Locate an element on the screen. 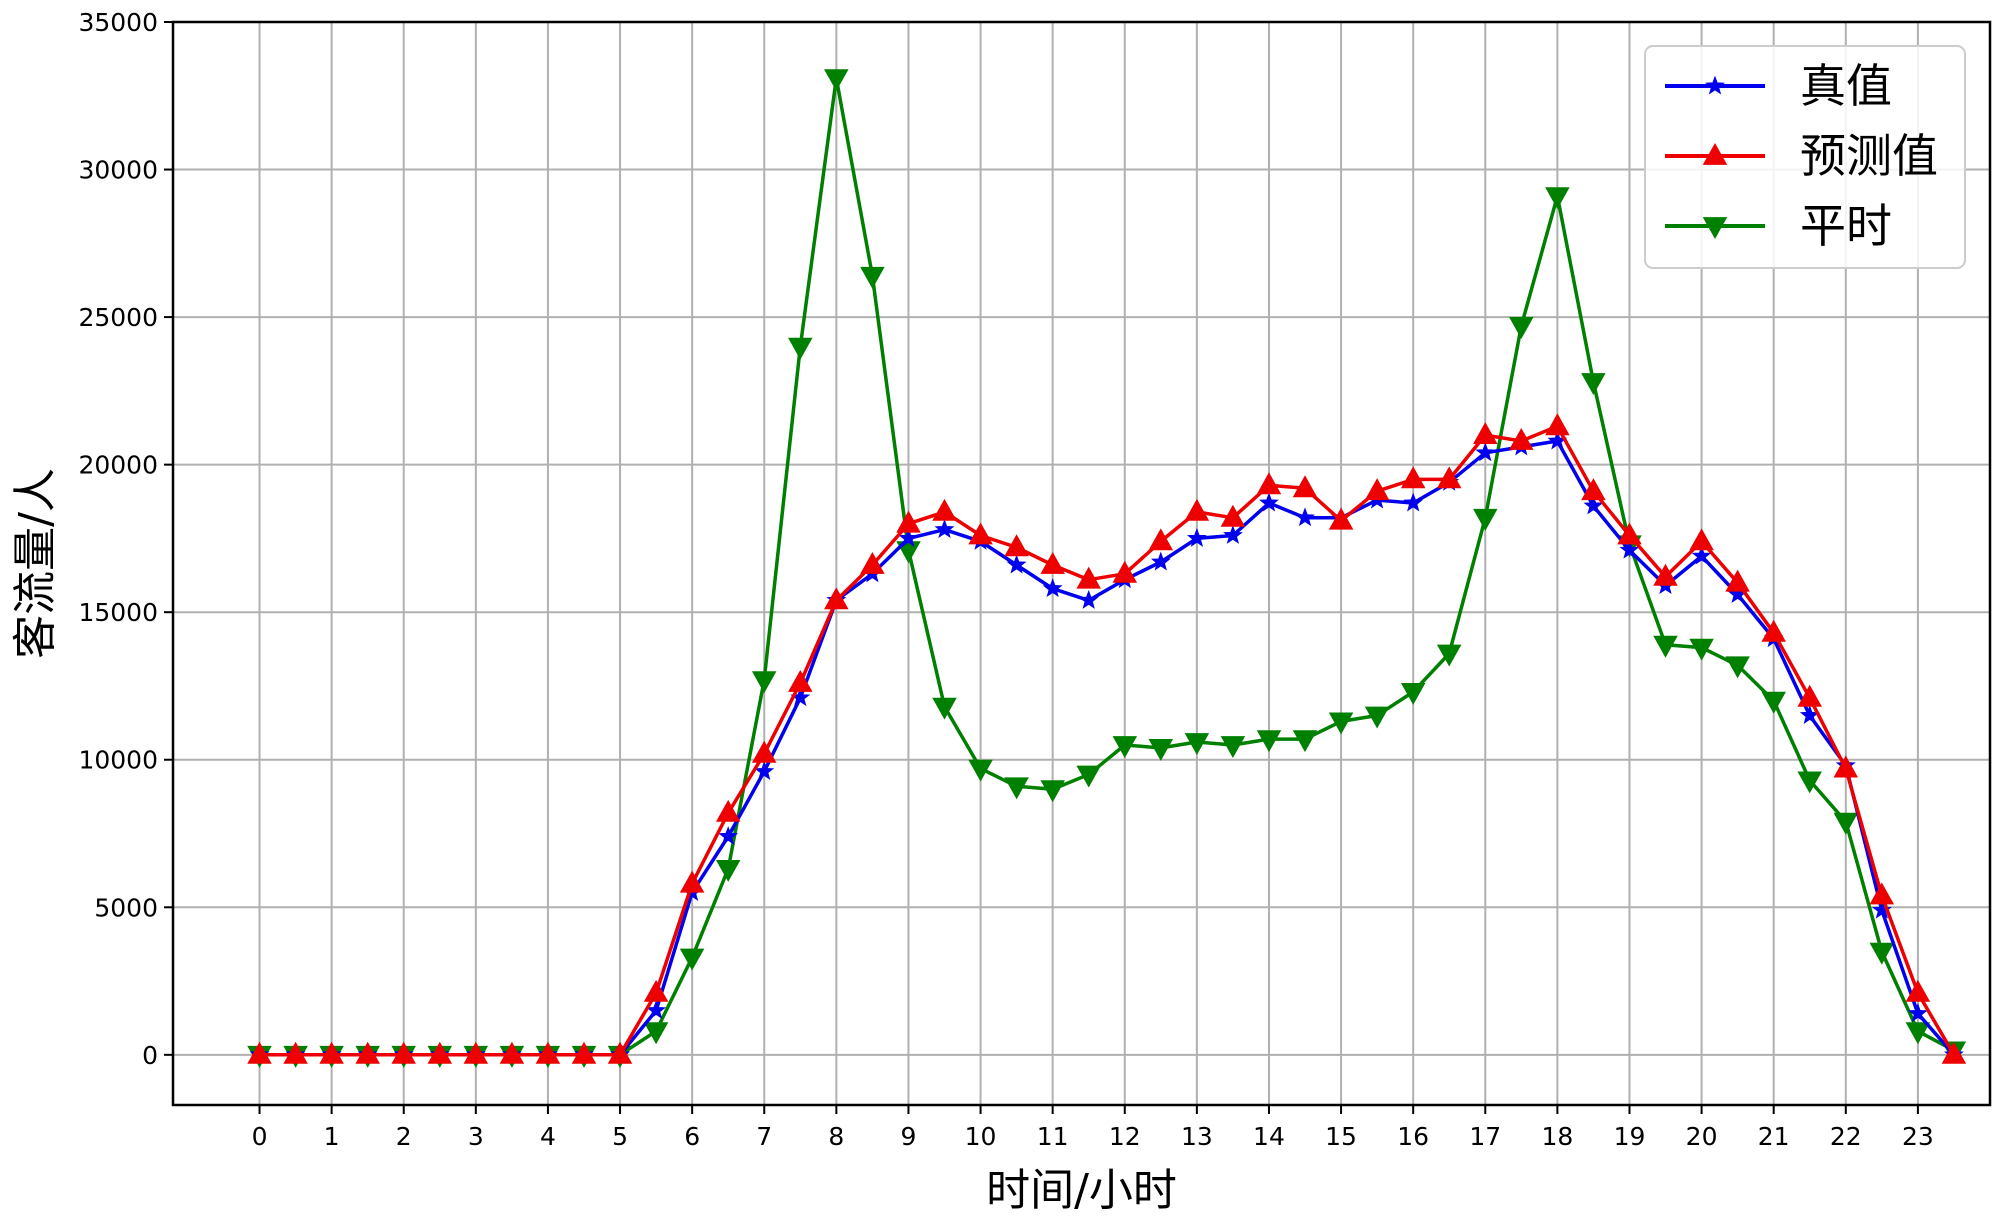  y-axis-title: 客流量/人 is located at coordinates (35, 563).